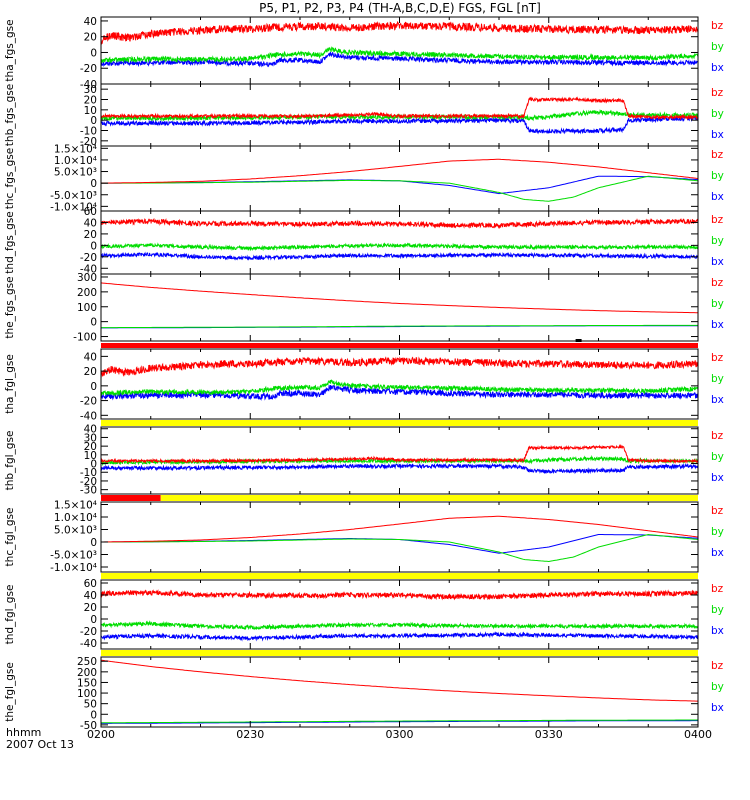 This screenshot has height=800, width=750. Describe the element at coordinates (88, 132) in the screenshot. I see `y-tick-label: -10` at that location.